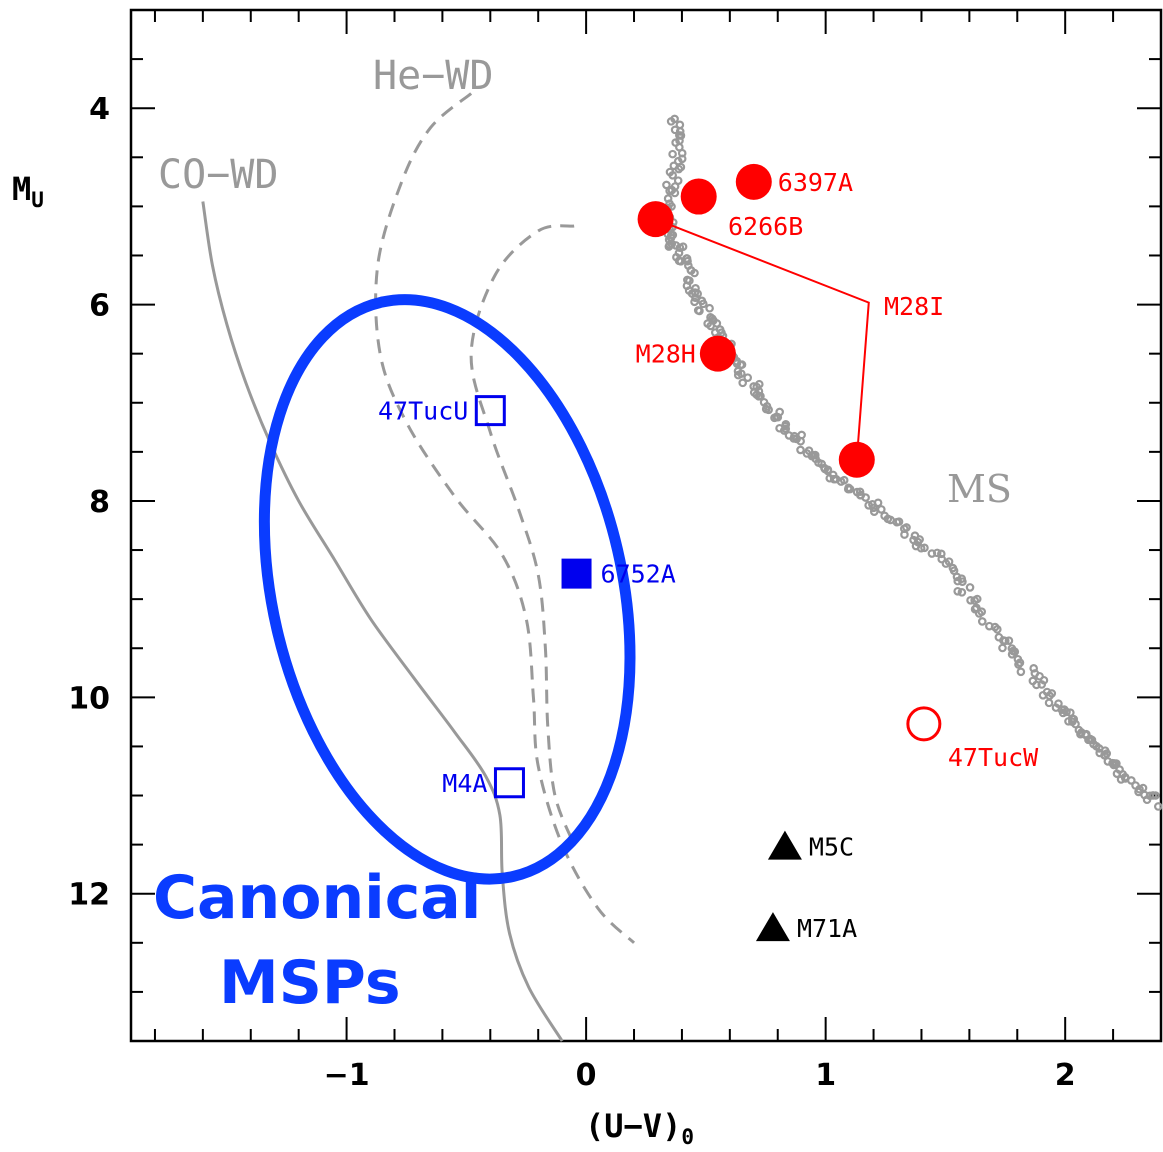  I want to click on x-axis-title-sub: 0, so click(687, 1137).